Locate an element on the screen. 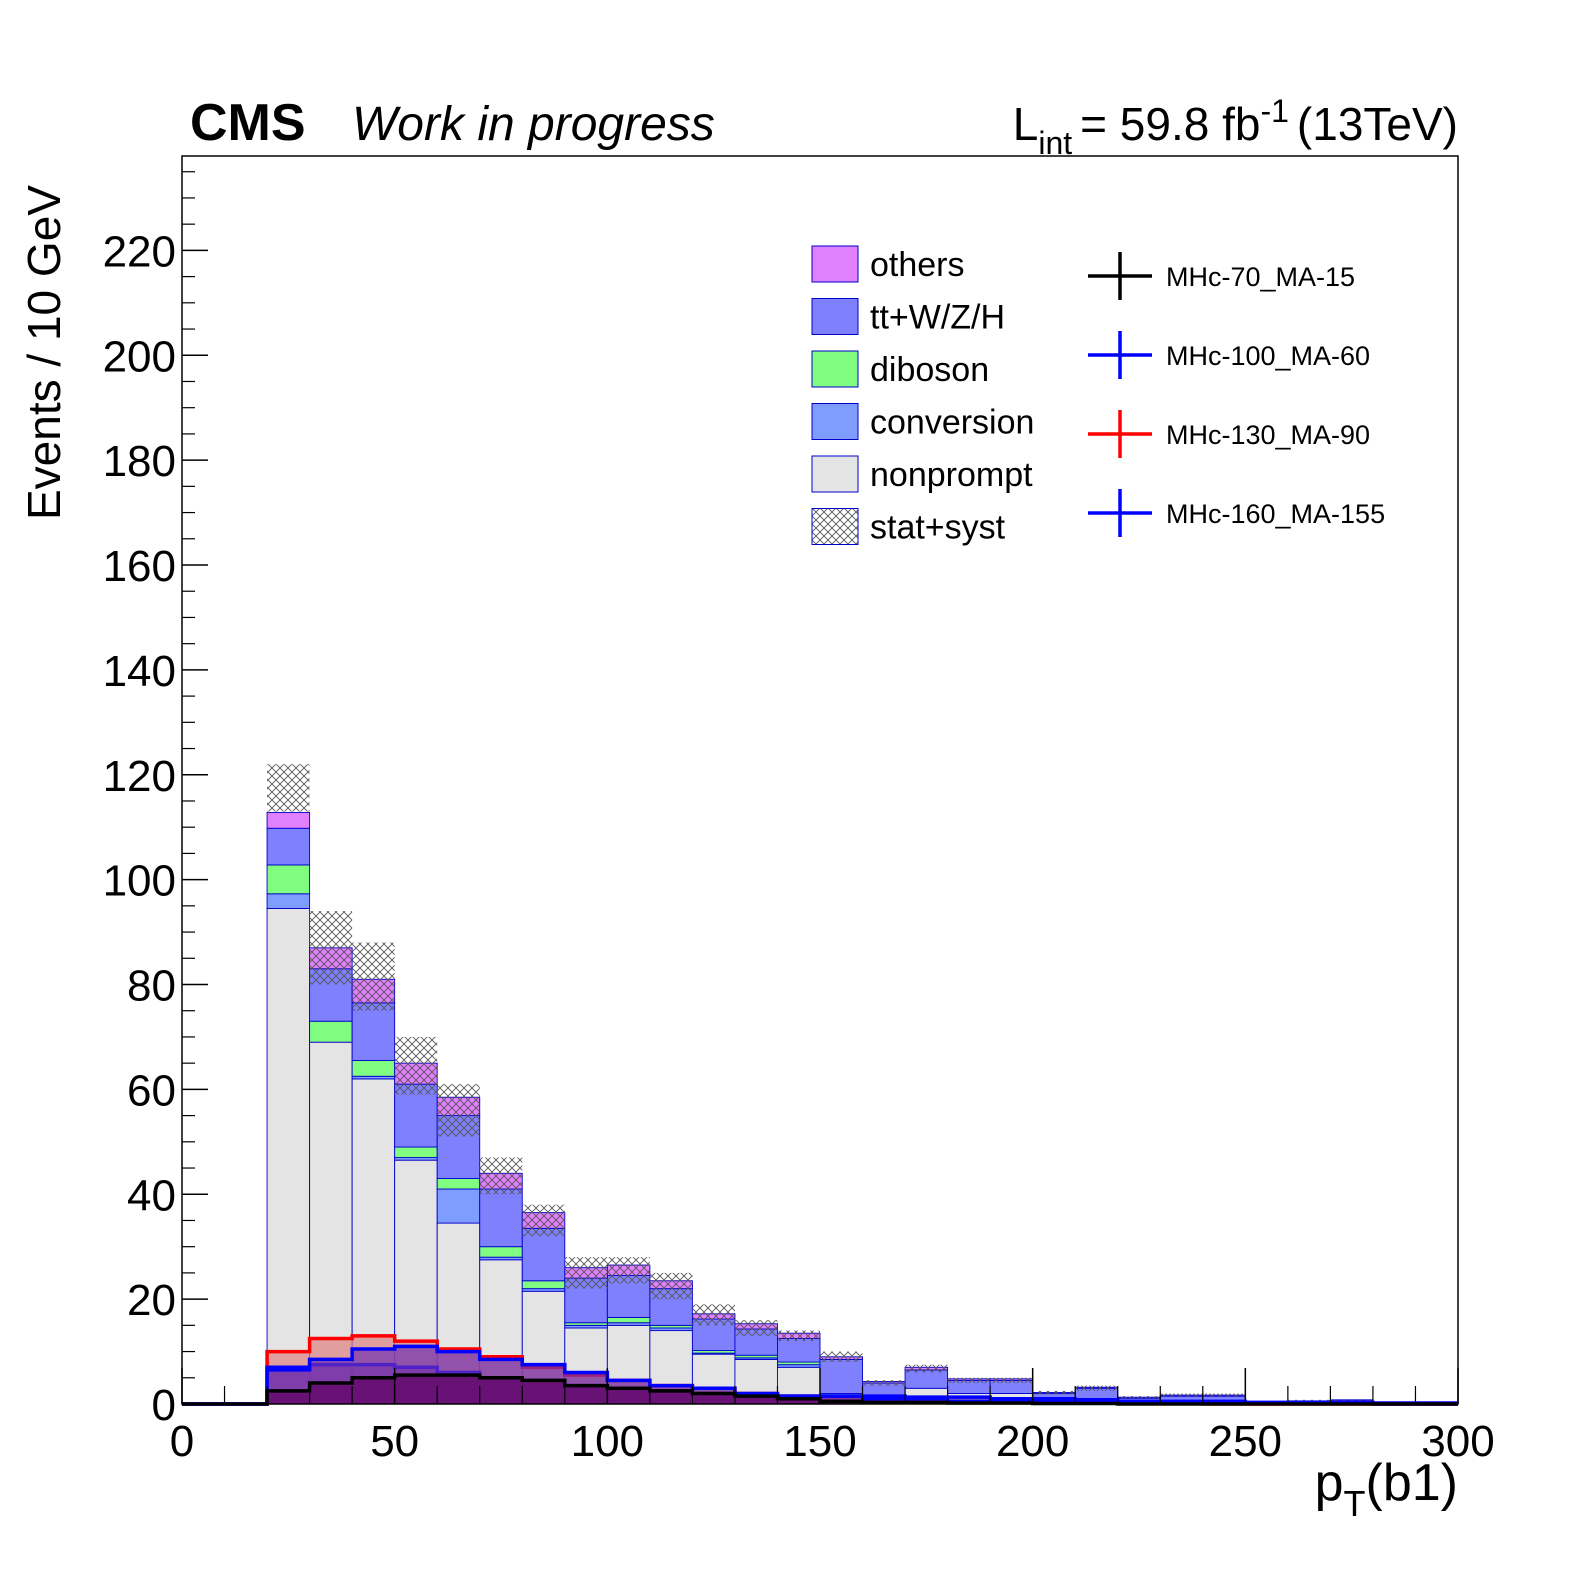  y-tick-label: 180 is located at coordinates (139, 461).